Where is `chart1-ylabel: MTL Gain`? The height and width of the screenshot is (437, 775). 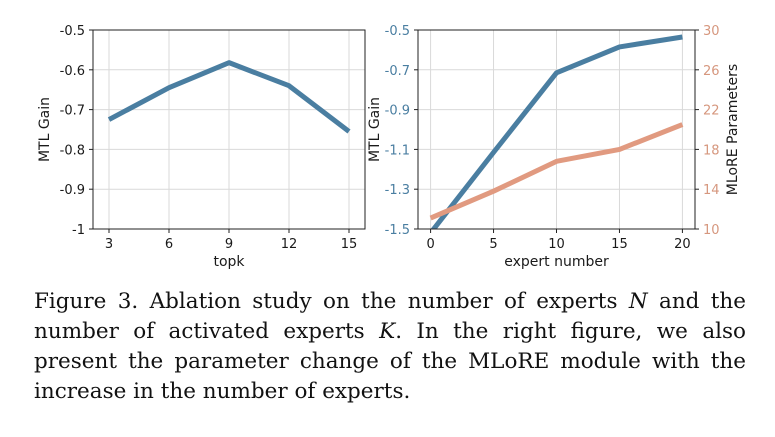
chart1-ylabel: MTL Gain is located at coordinates (45, 129).